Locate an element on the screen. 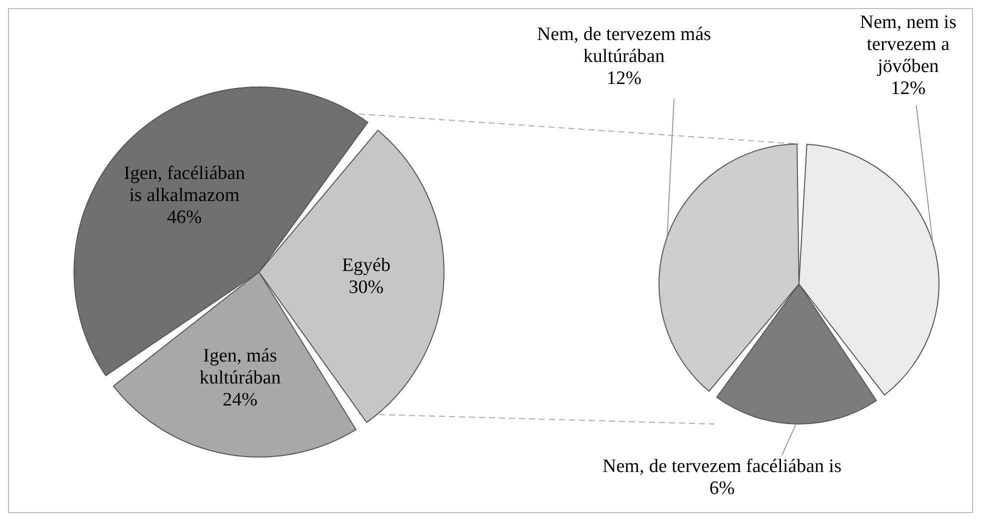  data-label: 30% is located at coordinates (366, 287).